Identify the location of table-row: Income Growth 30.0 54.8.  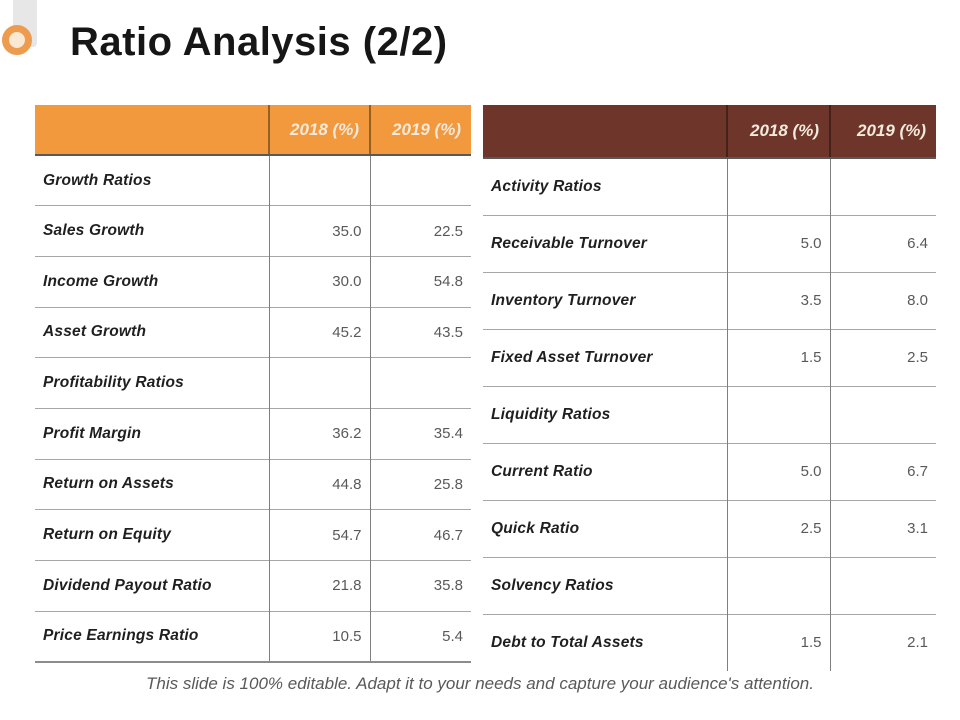
(253, 281).